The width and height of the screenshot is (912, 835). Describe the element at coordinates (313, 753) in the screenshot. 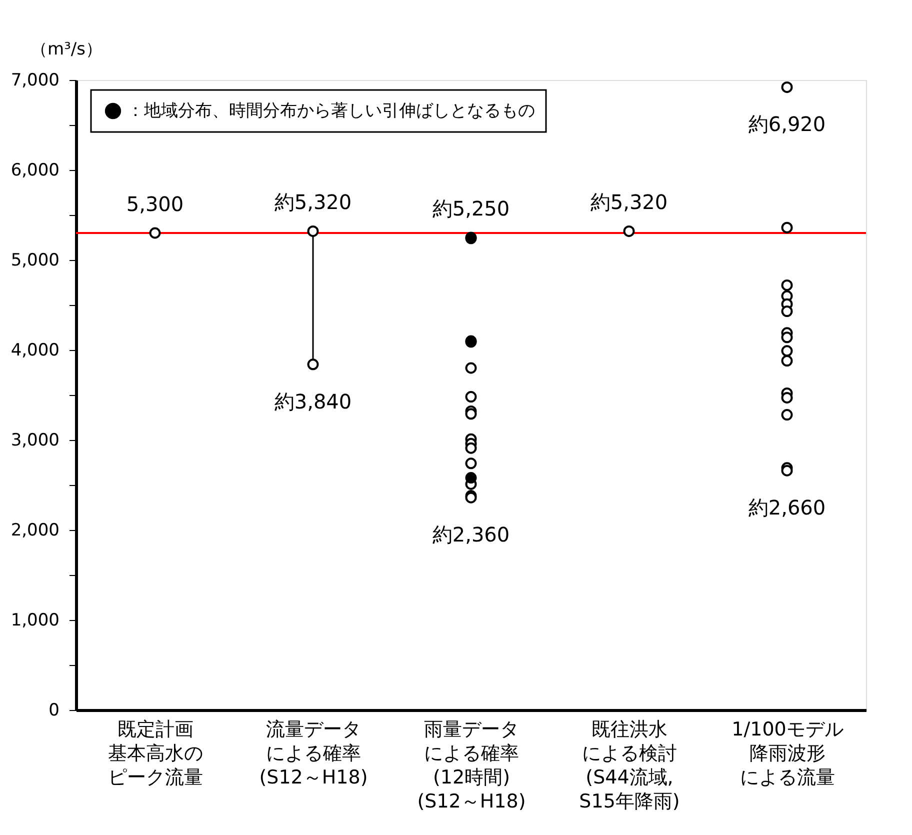

I see `x-tick-label: 流量データによる確率(S12～H18)` at that location.